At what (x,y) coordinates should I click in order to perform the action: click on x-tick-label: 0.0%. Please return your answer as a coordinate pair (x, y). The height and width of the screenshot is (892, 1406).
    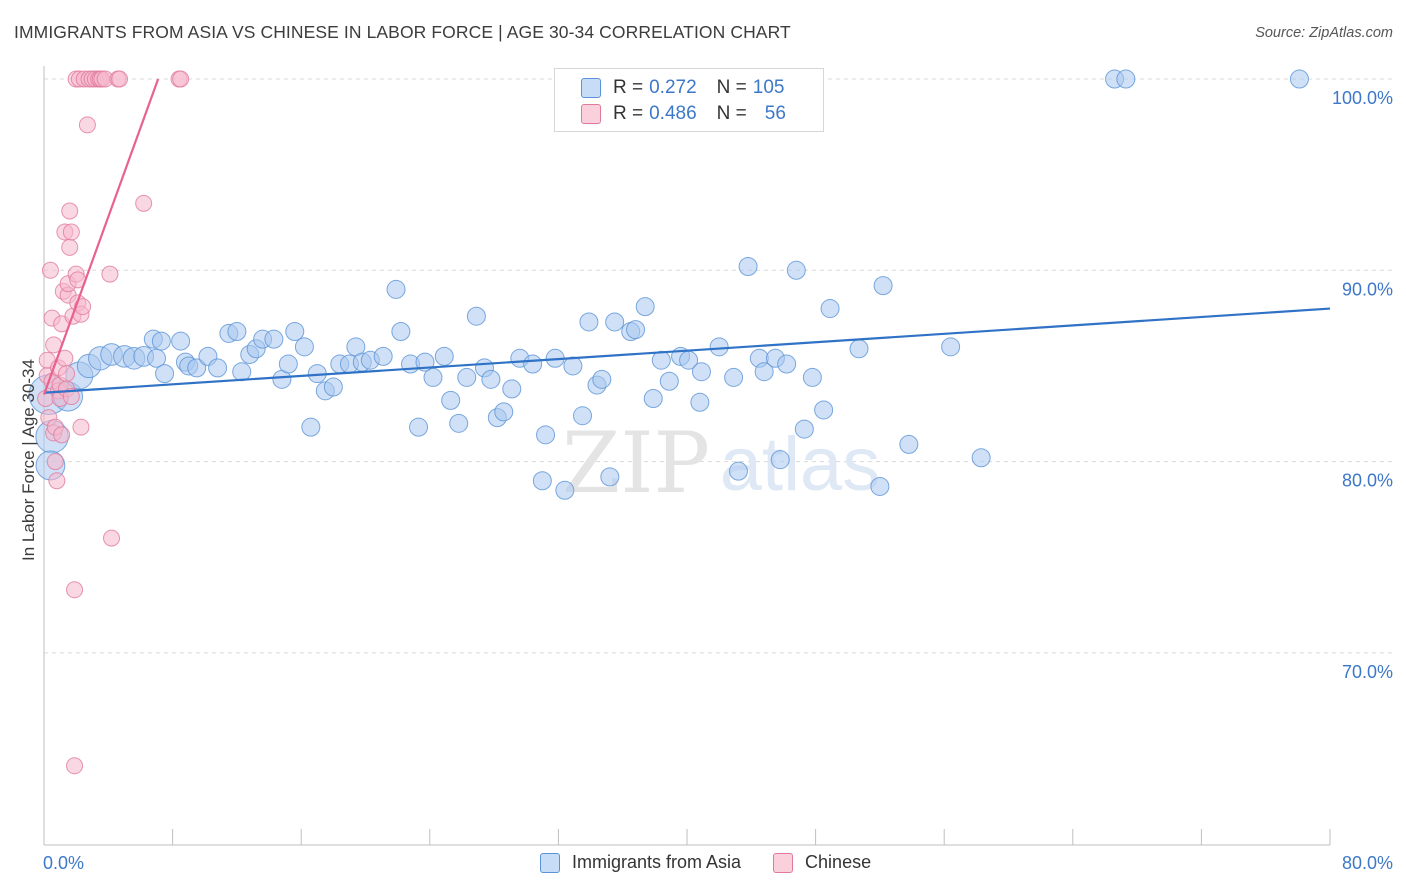
    Looking at the image, I should click on (63, 863).